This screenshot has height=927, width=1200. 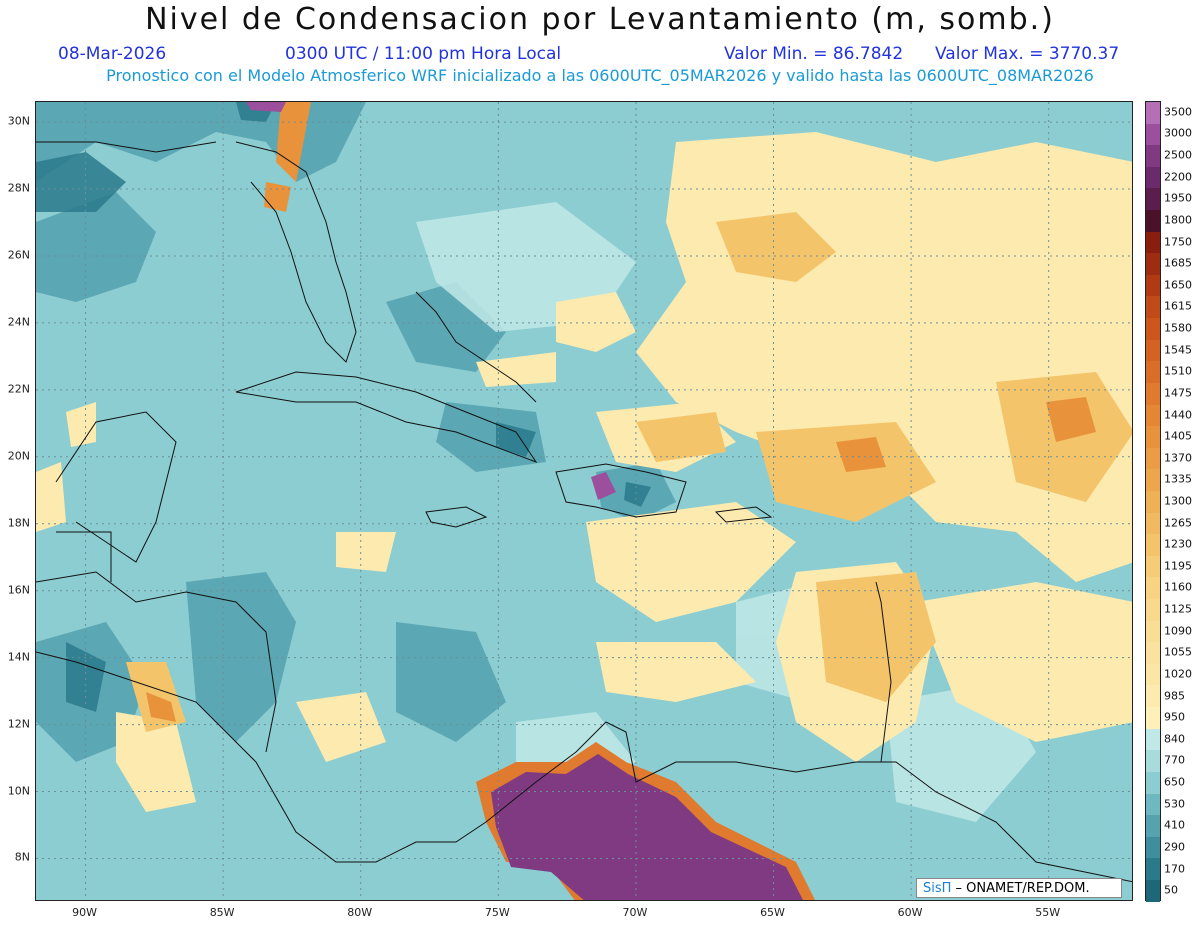 I want to click on lon-label: 70W, so click(x=635, y=912).